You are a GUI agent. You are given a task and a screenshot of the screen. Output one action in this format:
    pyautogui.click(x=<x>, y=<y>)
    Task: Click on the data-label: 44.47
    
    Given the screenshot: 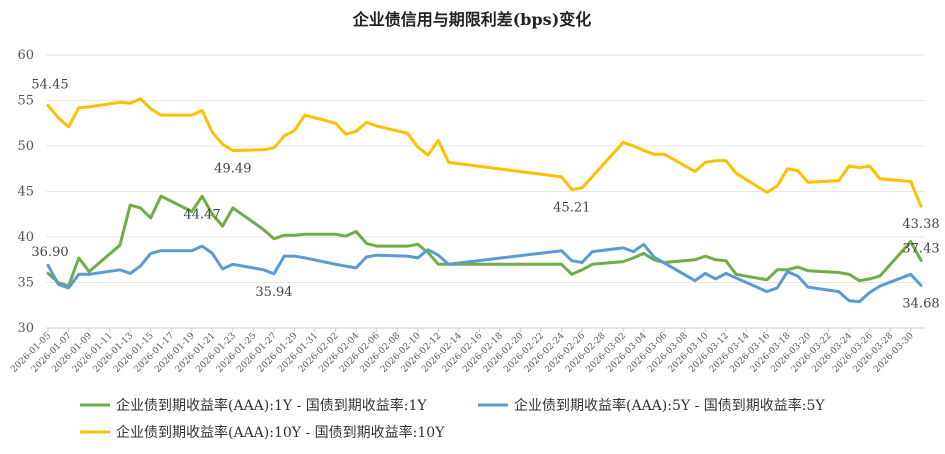 What is the action you would take?
    pyautogui.click(x=201, y=214)
    